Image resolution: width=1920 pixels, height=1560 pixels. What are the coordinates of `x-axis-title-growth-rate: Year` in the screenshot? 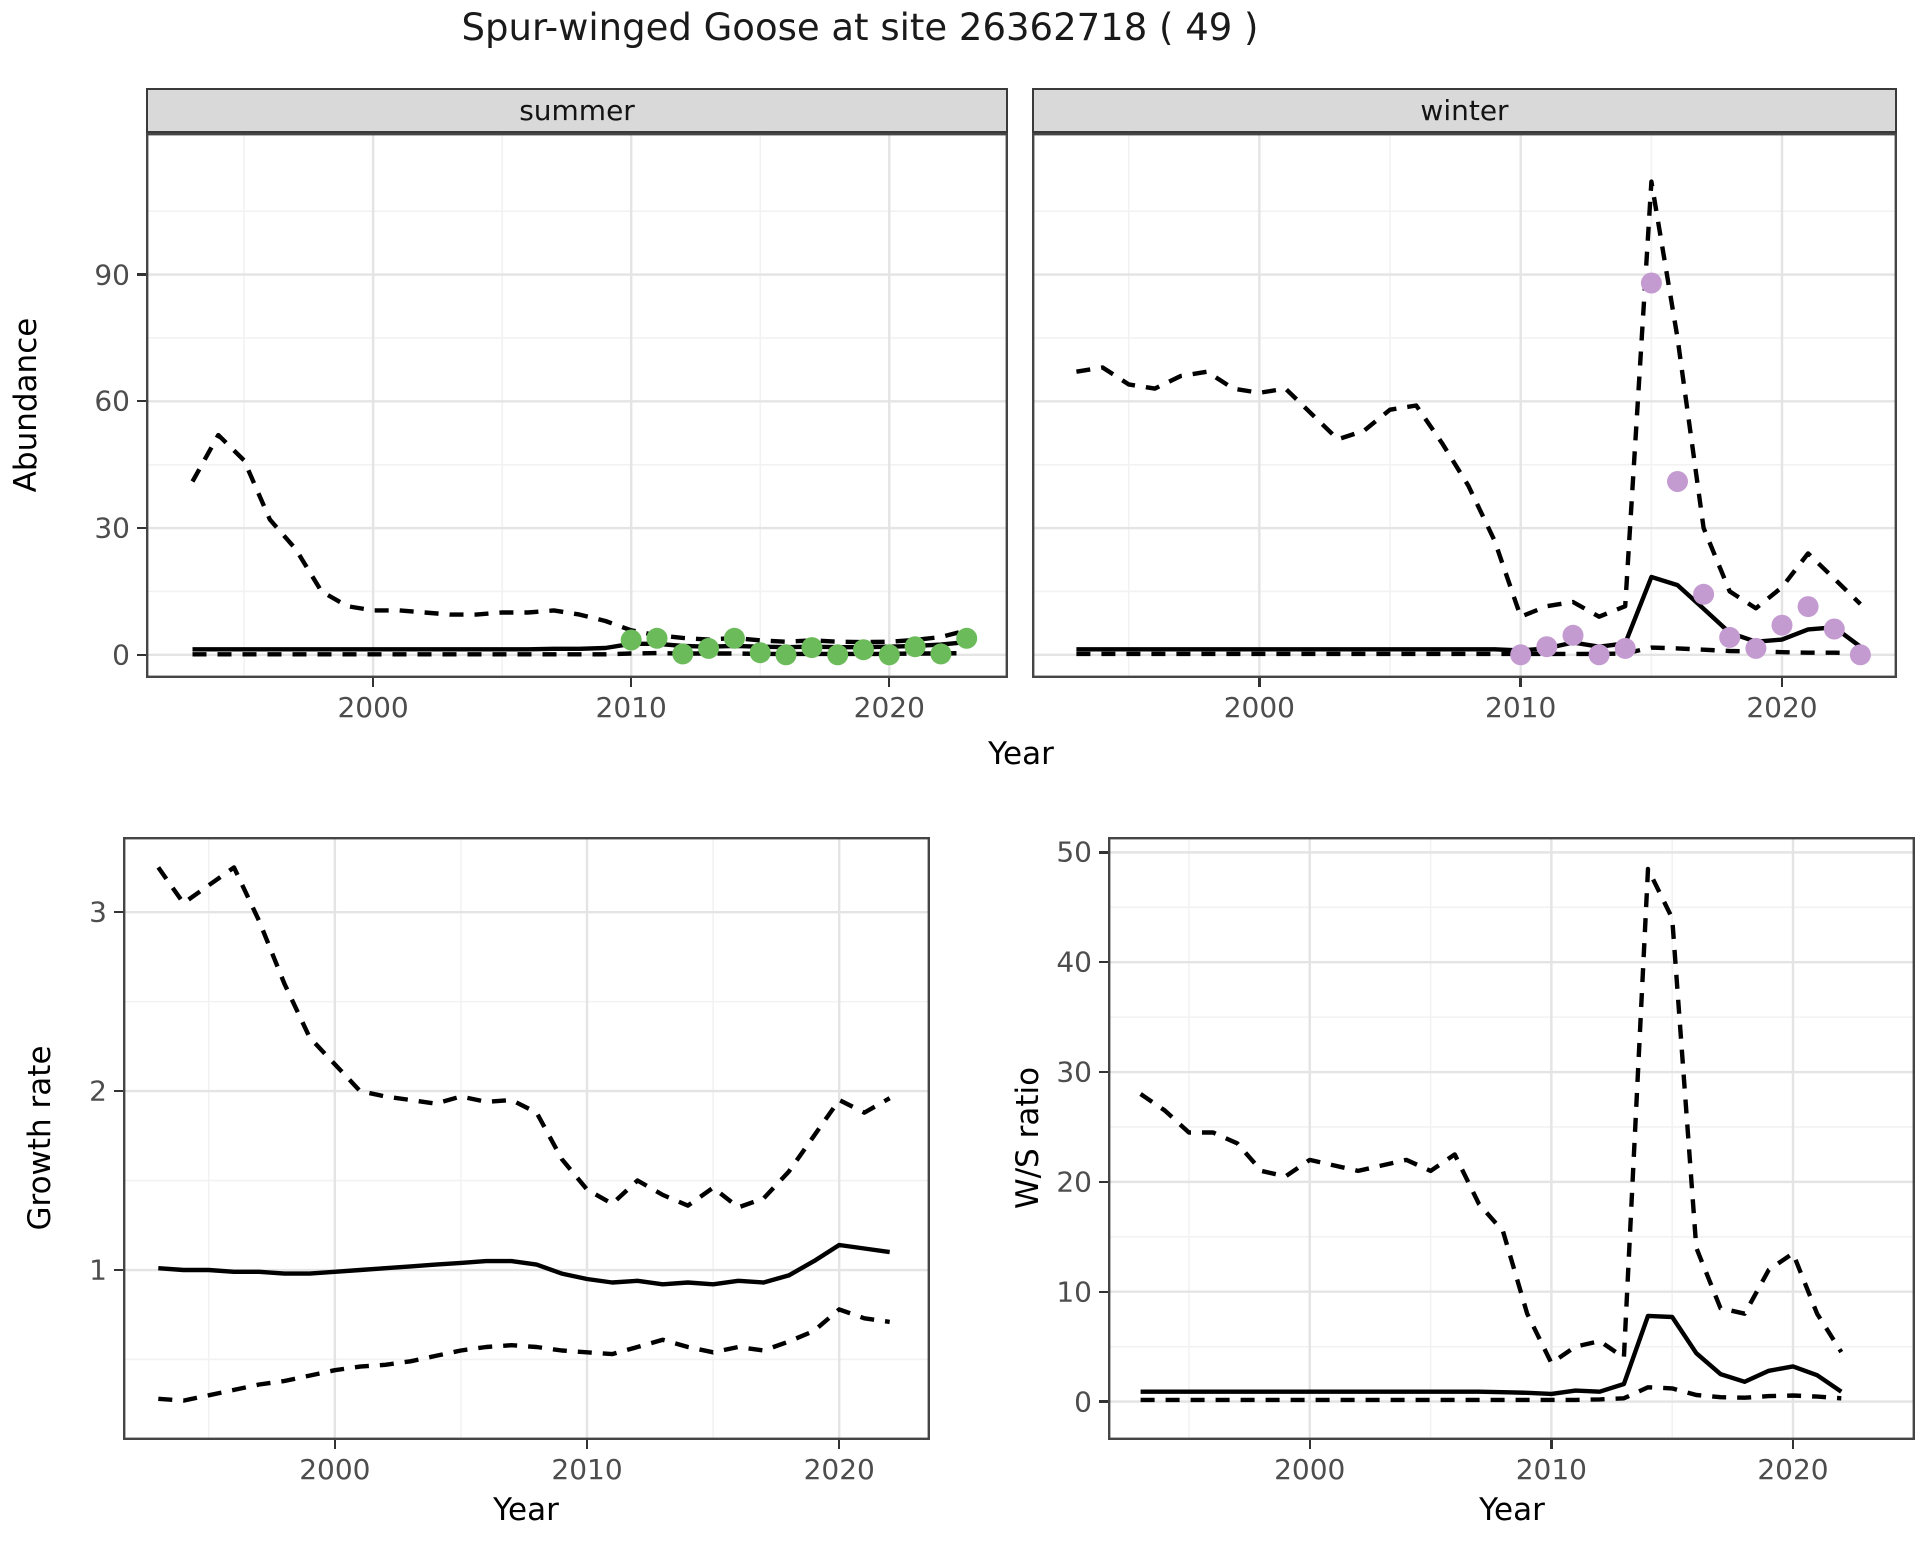 It's located at (526, 1510).